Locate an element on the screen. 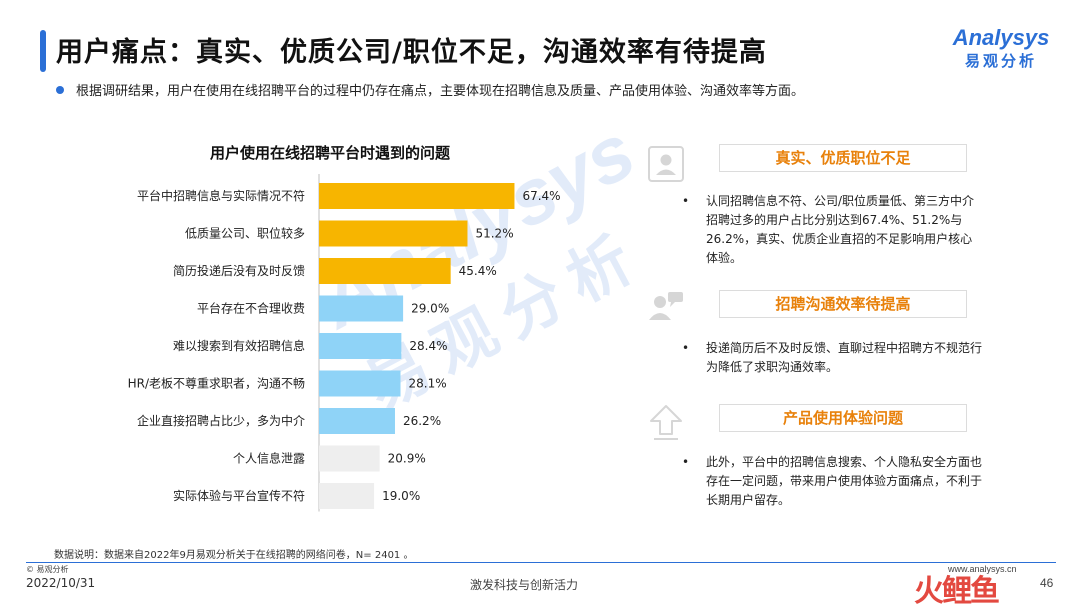  title-accent-bar is located at coordinates (43, 51).